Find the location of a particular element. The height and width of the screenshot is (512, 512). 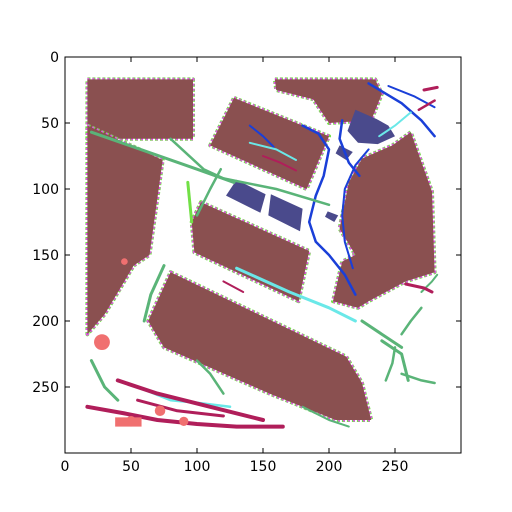

building-bottom-large is located at coordinates (260, 346).